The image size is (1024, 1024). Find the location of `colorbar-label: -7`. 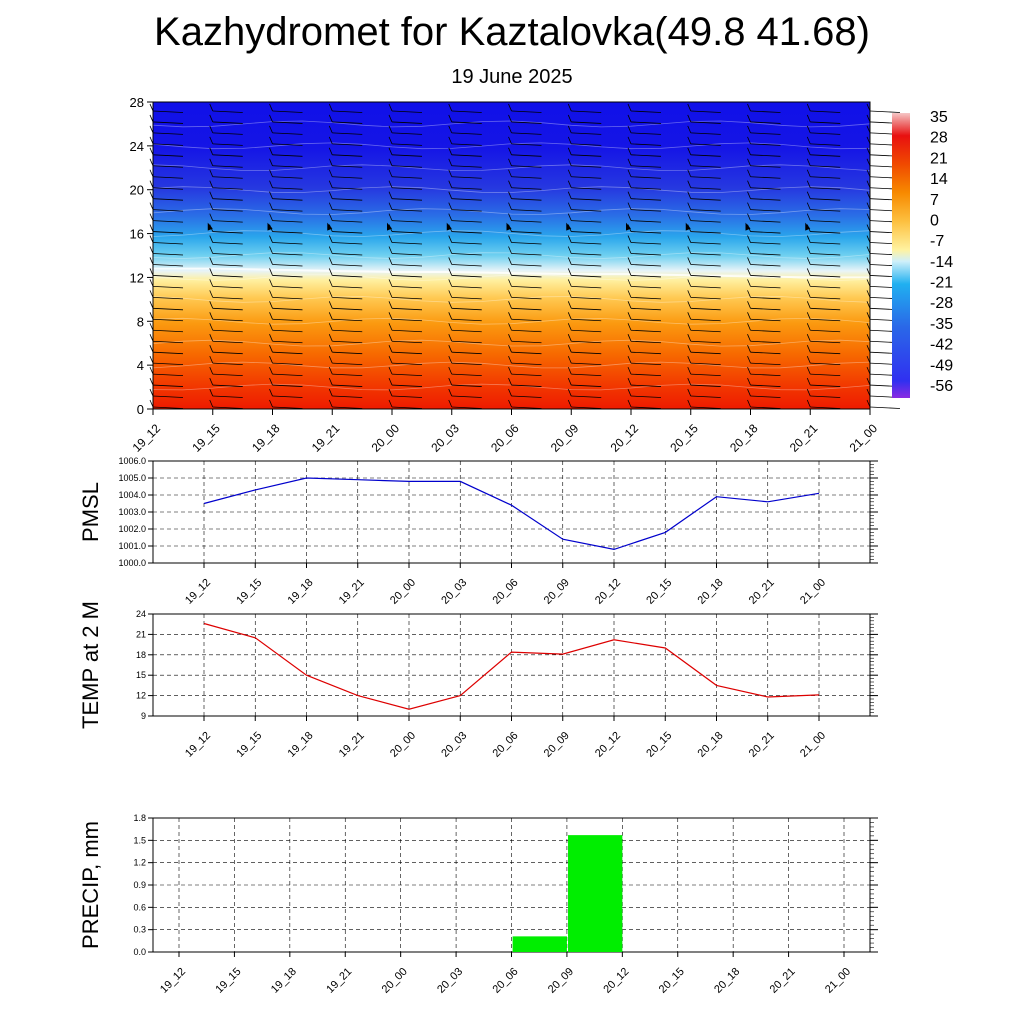

colorbar-label: -7 is located at coordinates (937, 241).